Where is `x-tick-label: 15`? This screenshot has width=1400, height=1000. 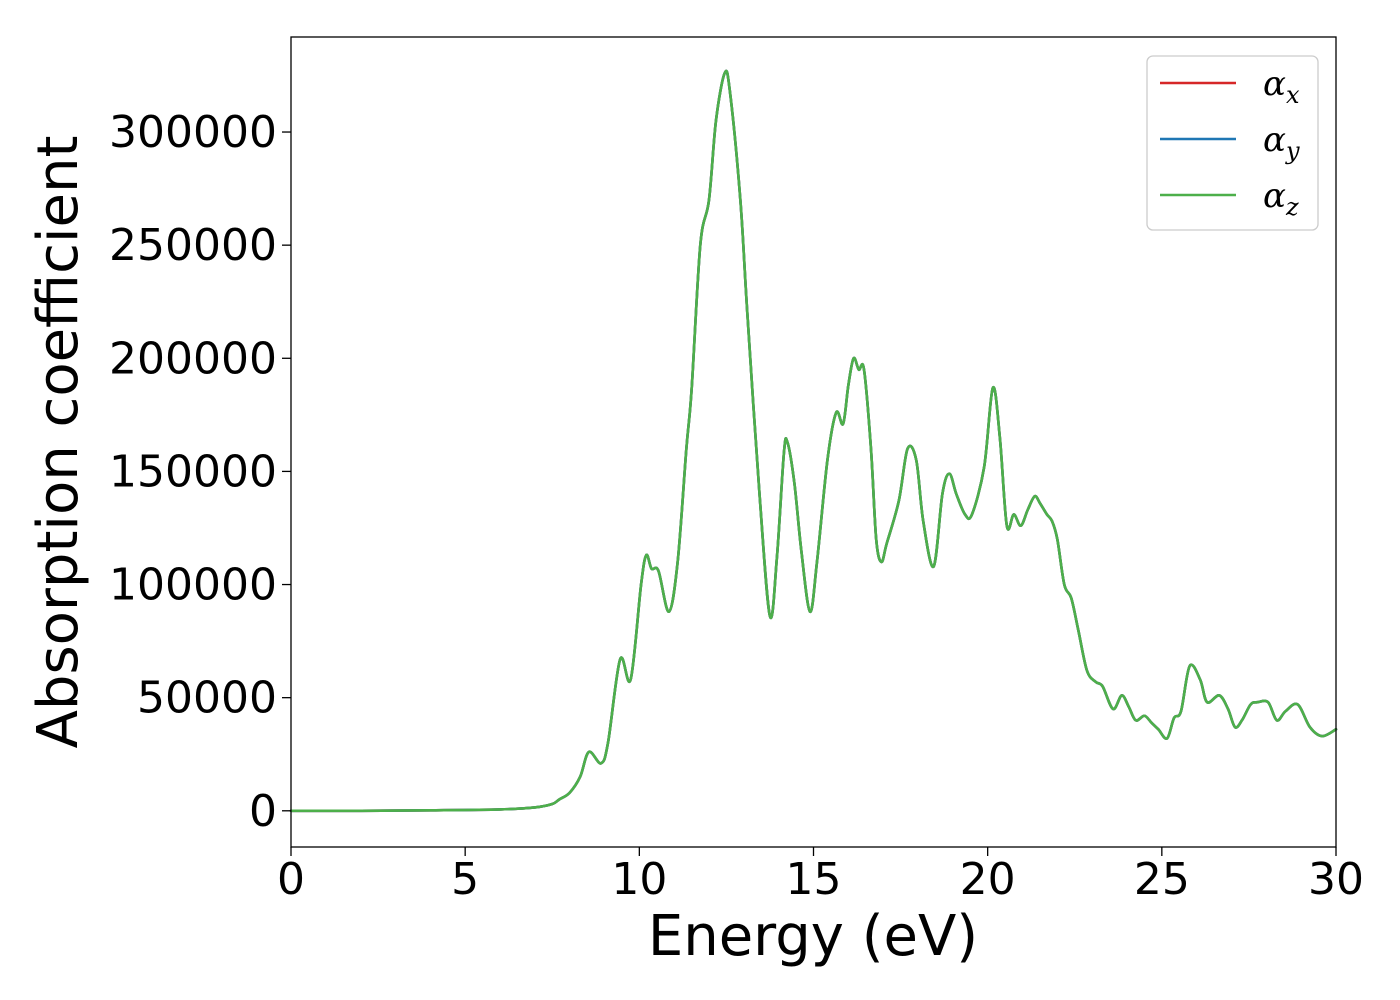
x-tick-label: 15 is located at coordinates (814, 879).